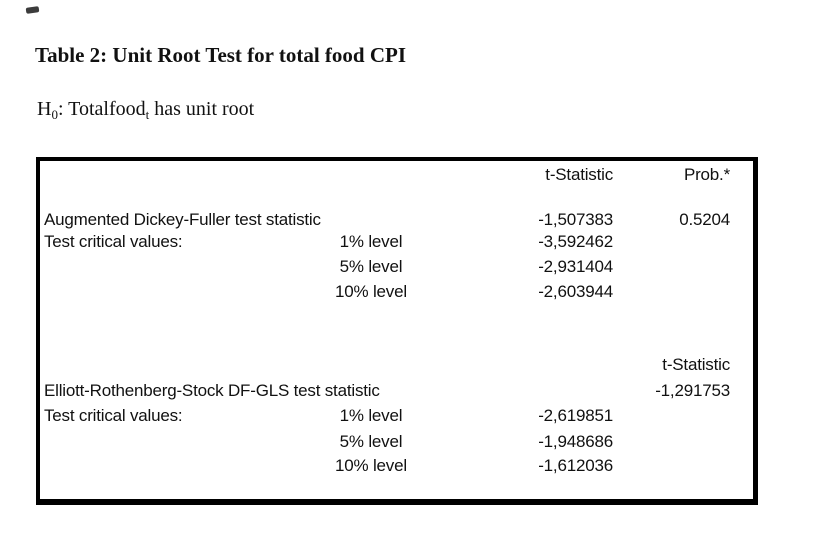 The image size is (832, 545). I want to click on table-header-row-adf: t-Statistic Prob.*, so click(396, 174).